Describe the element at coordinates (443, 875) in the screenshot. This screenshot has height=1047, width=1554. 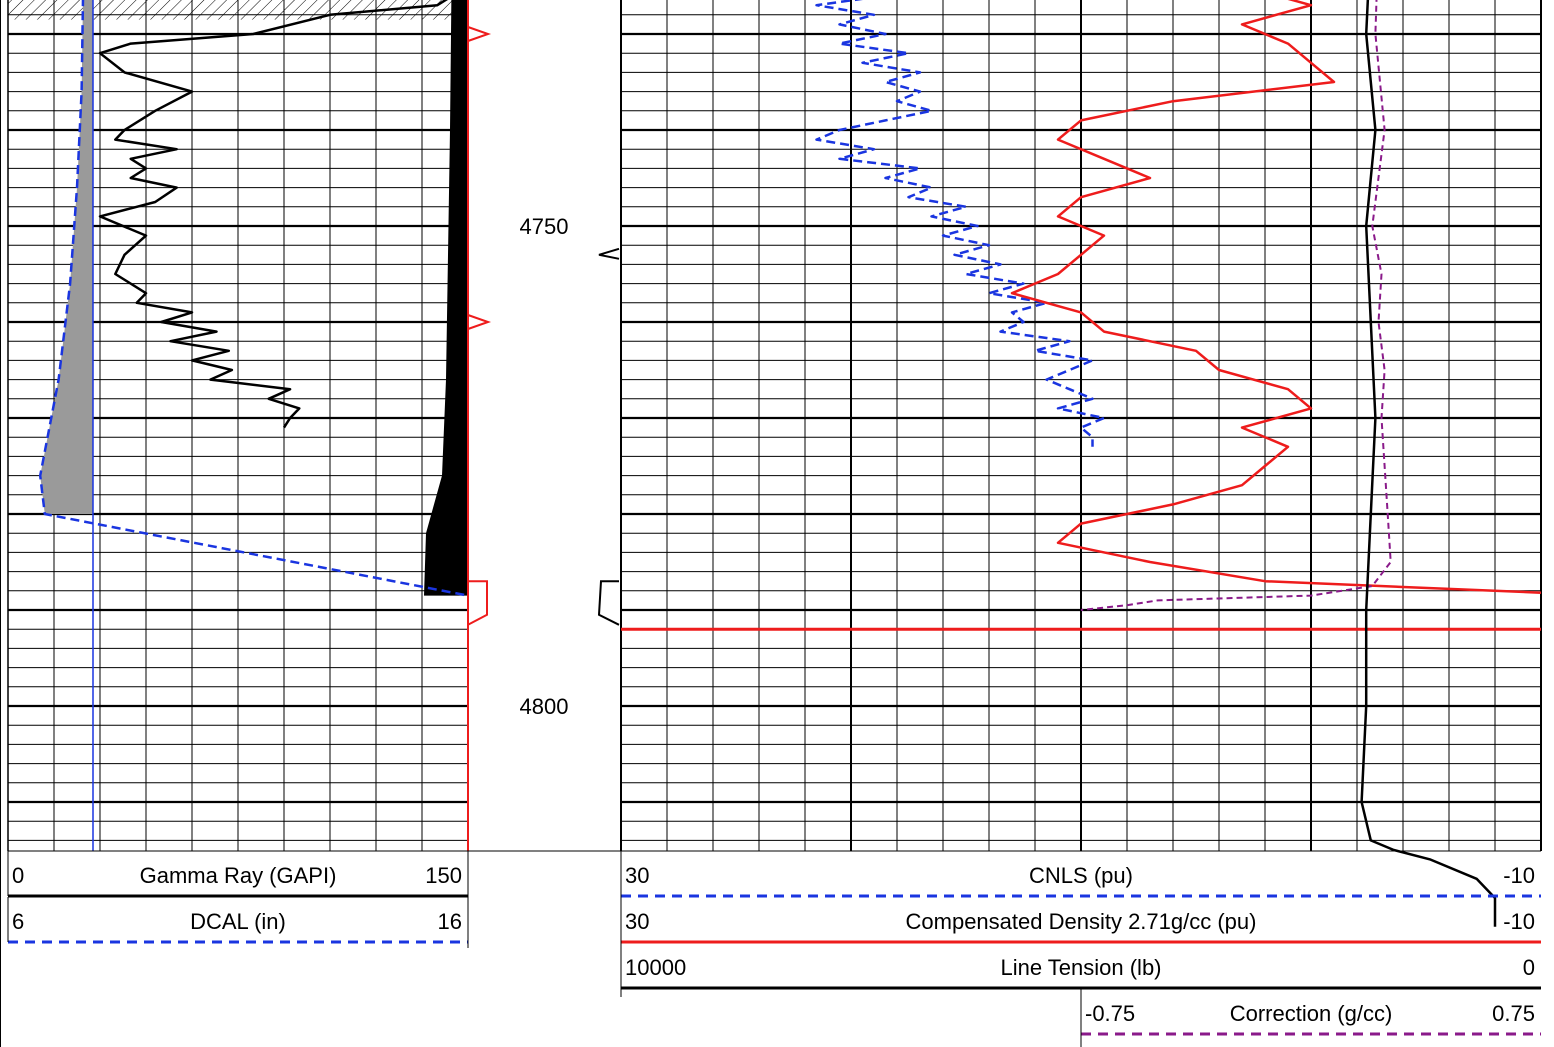
I see `gamma-ray-header-right: 150` at that location.